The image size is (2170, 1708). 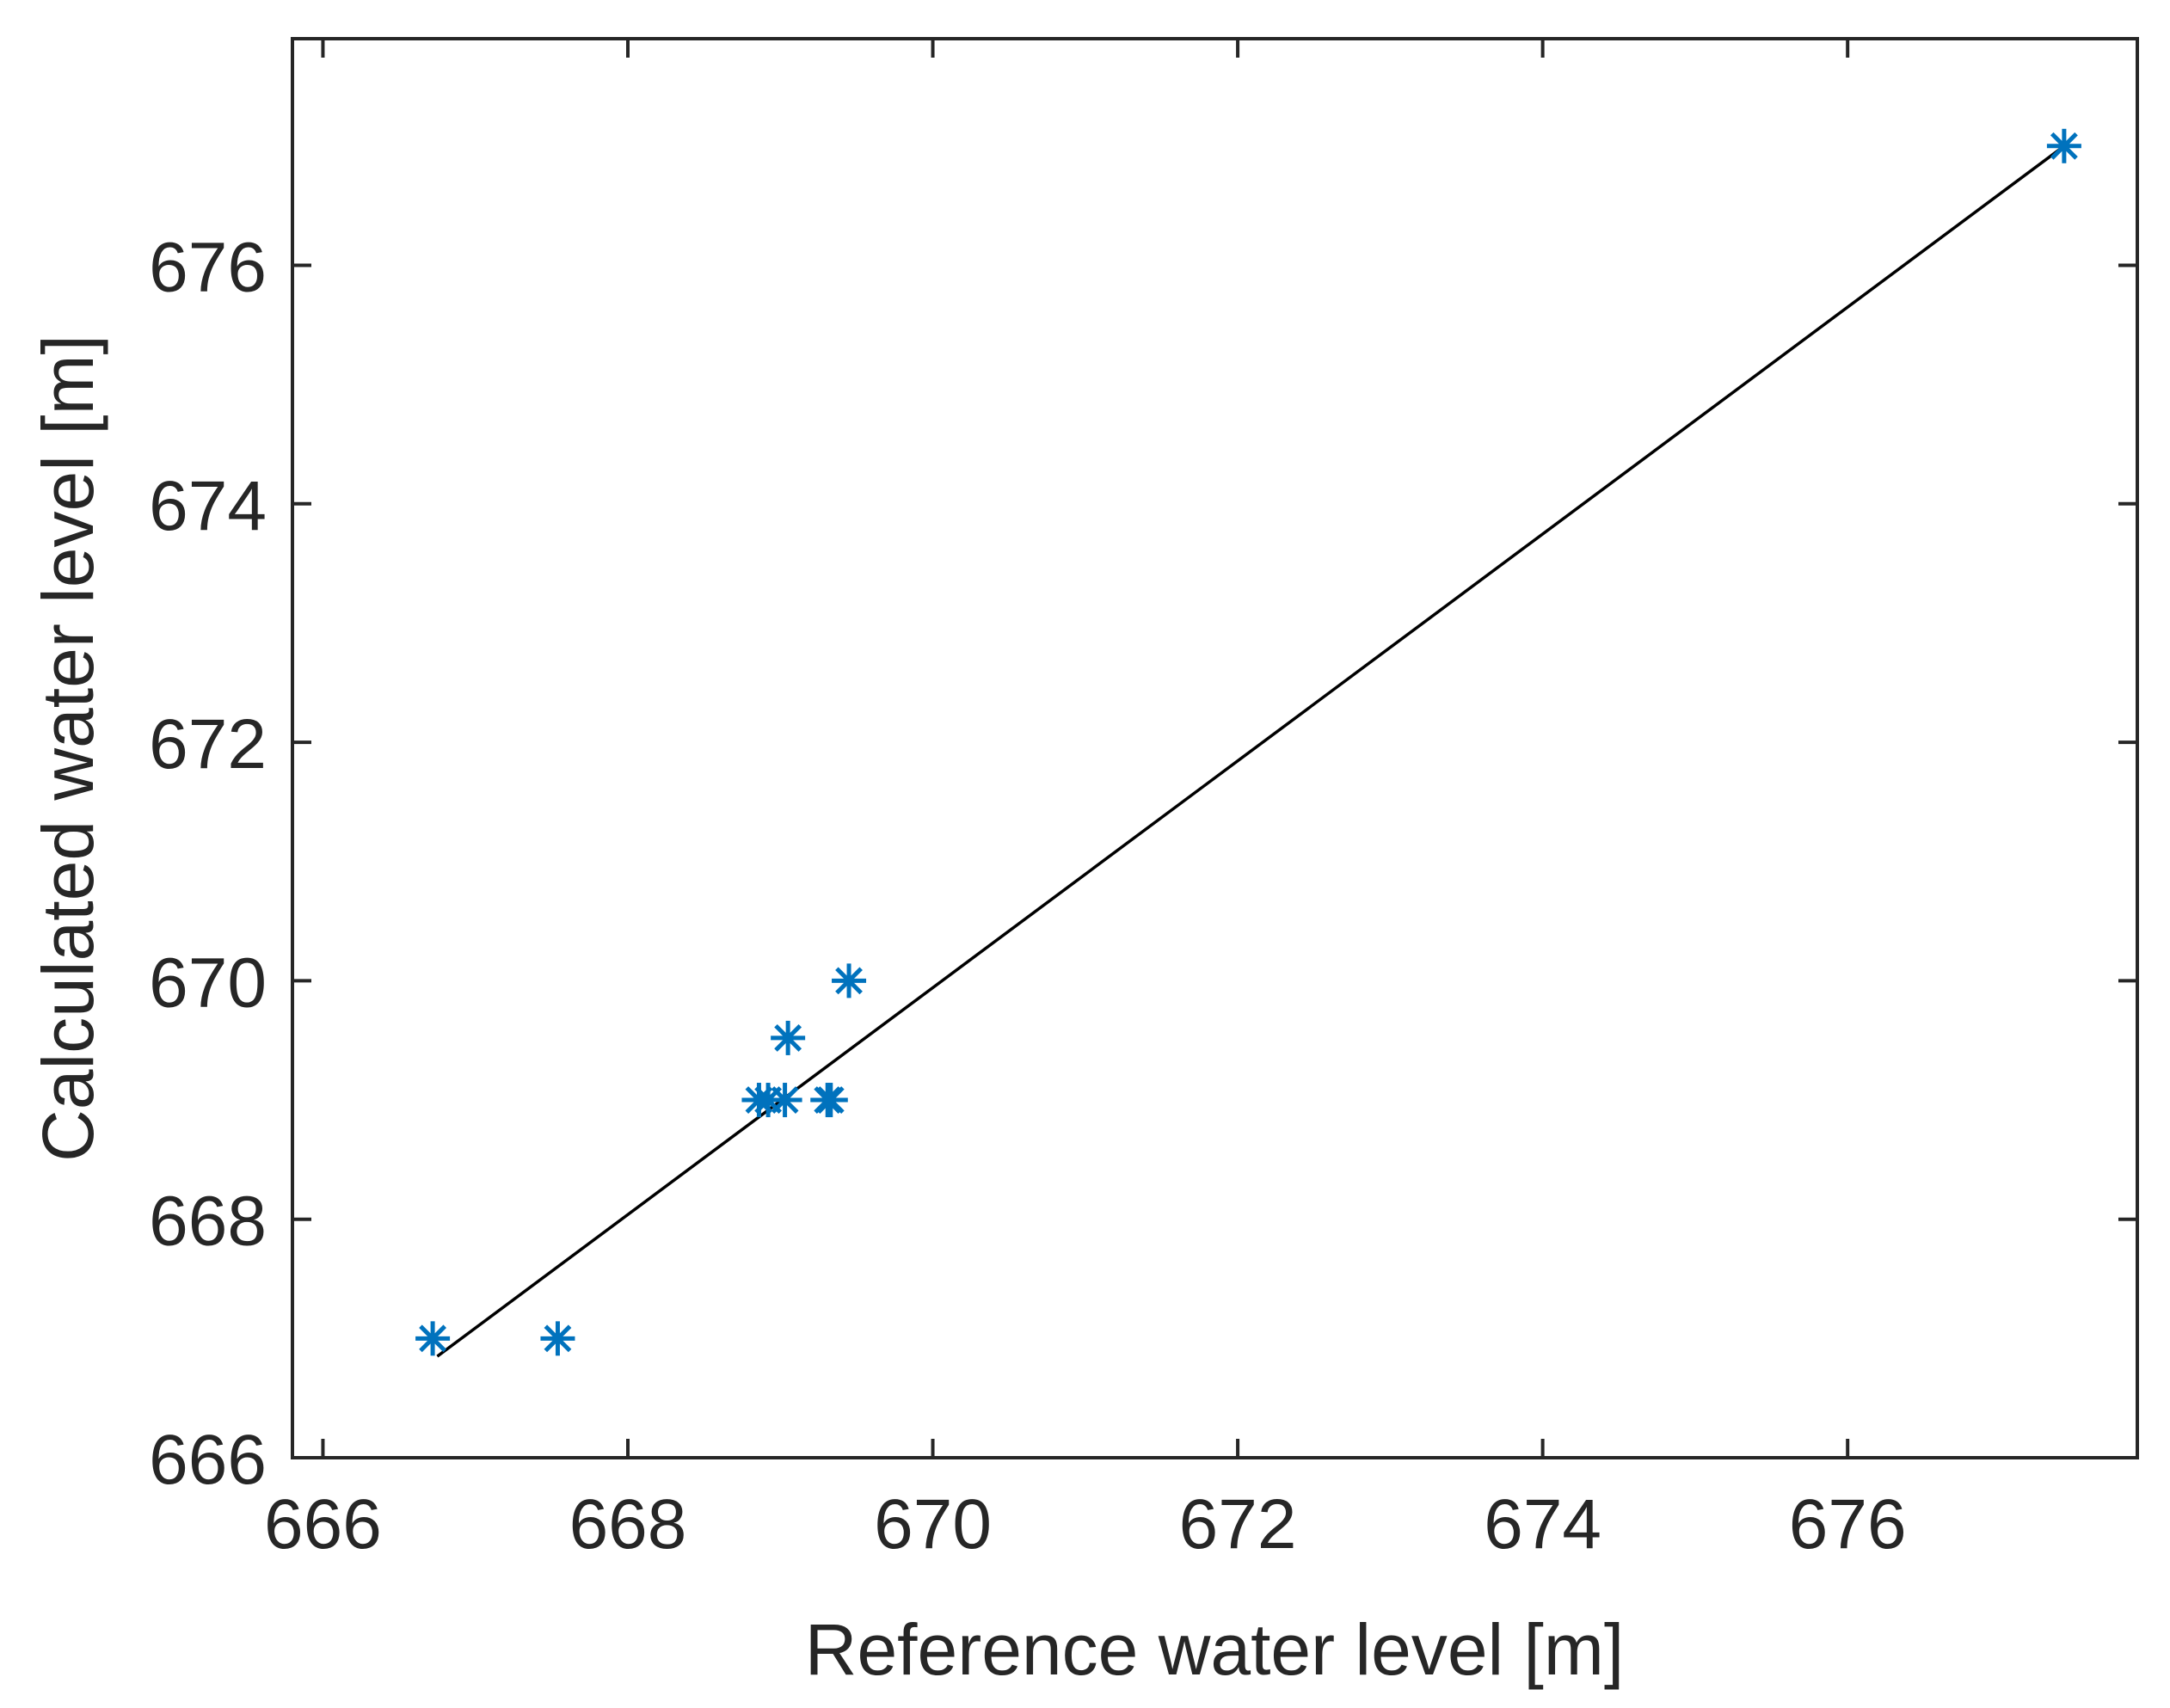 I want to click on y-tick-label: 672, so click(x=208, y=744).